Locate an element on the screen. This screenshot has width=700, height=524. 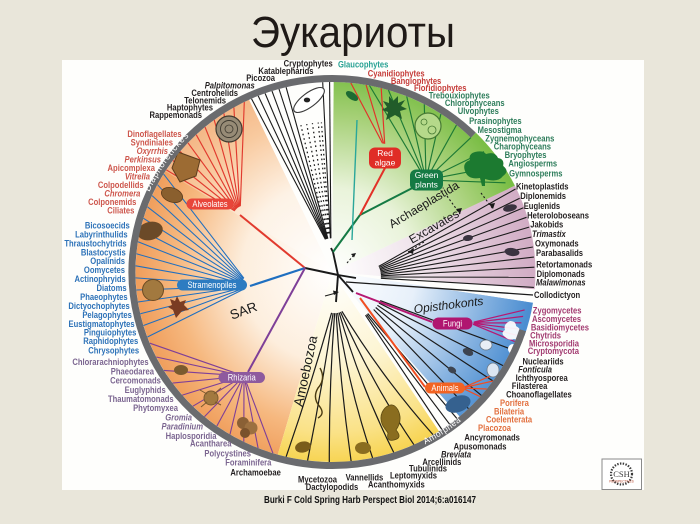
svg-text: Blastocystis is located at coordinates (103, 252).